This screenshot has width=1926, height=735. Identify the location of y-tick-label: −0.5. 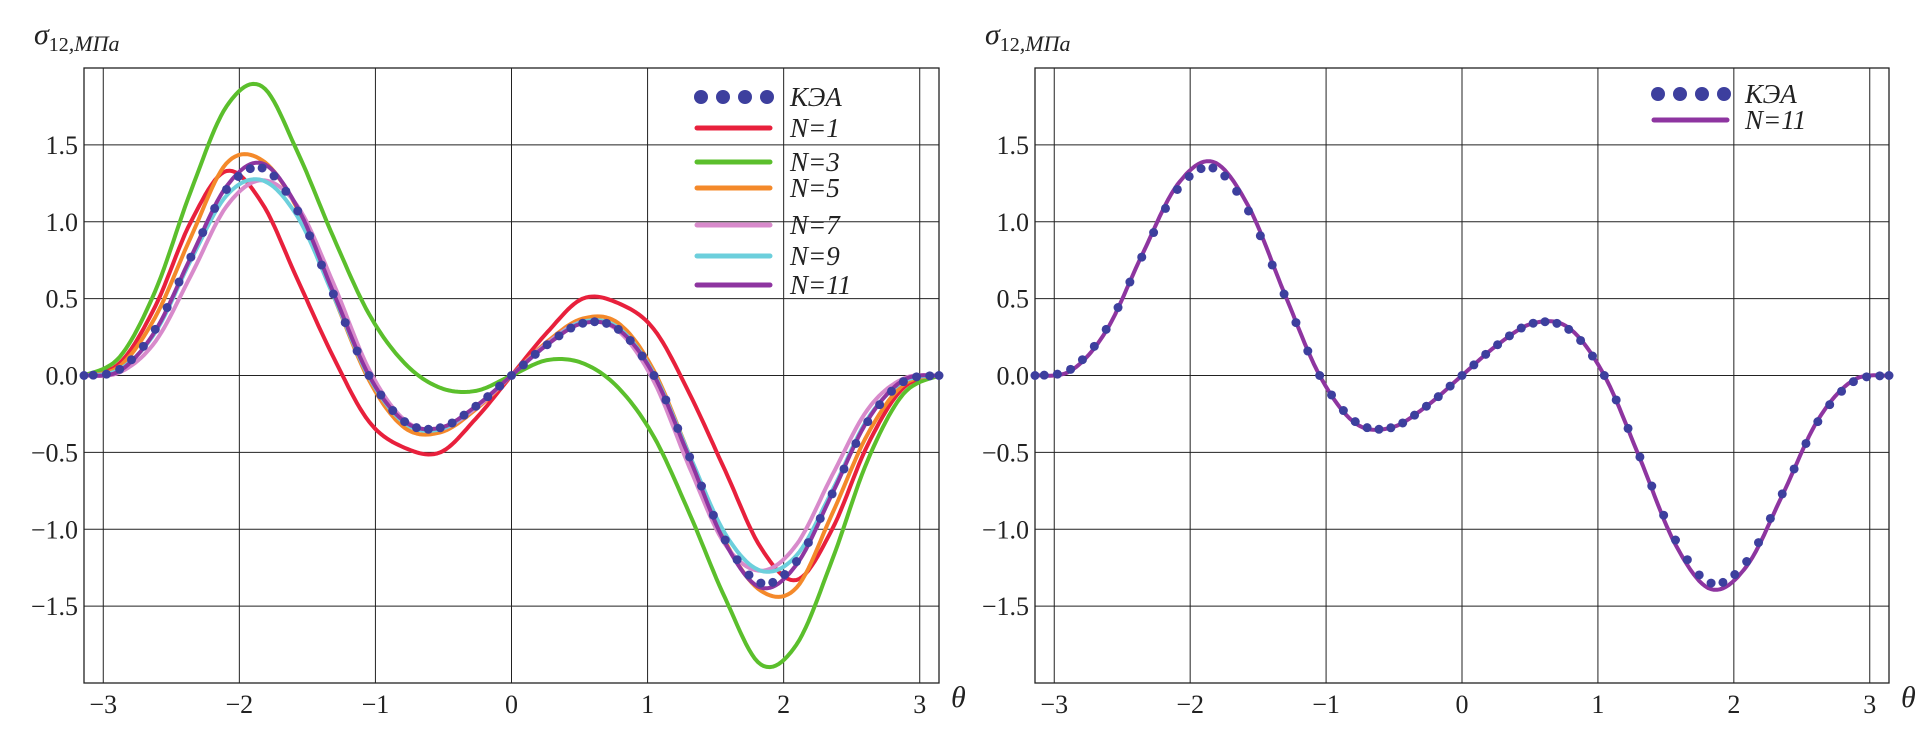
(1005, 452).